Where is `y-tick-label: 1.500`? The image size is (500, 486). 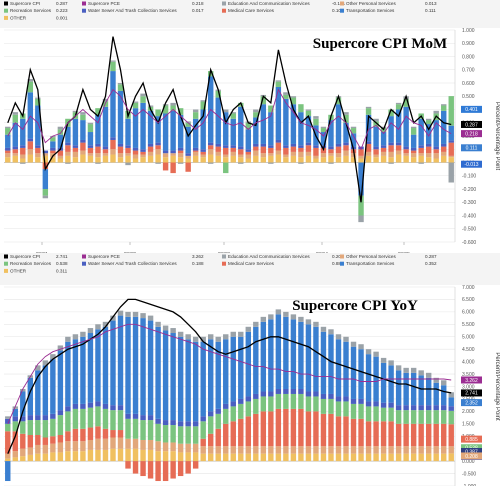
y-tick-label: 1.500 is located at coordinates (468, 425).